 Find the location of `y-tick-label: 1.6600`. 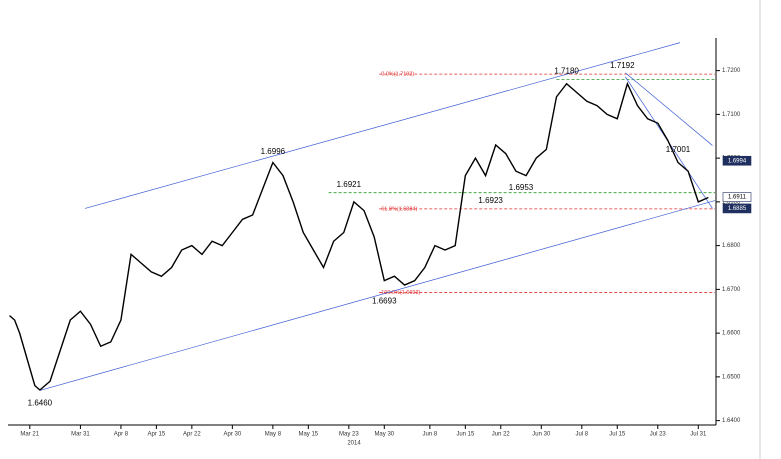

y-tick-label: 1.6600 is located at coordinates (731, 334).